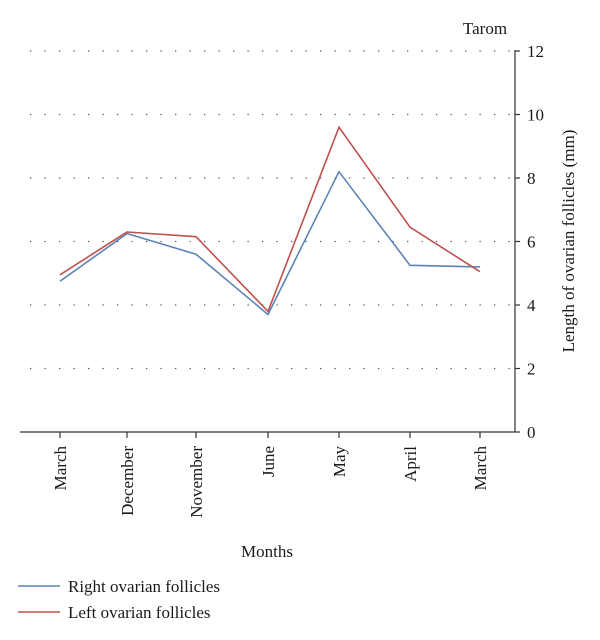 Image resolution: width=600 pixels, height=640 pixels. Describe the element at coordinates (485, 28) in the screenshot. I see `chart-title: Tarom` at that location.